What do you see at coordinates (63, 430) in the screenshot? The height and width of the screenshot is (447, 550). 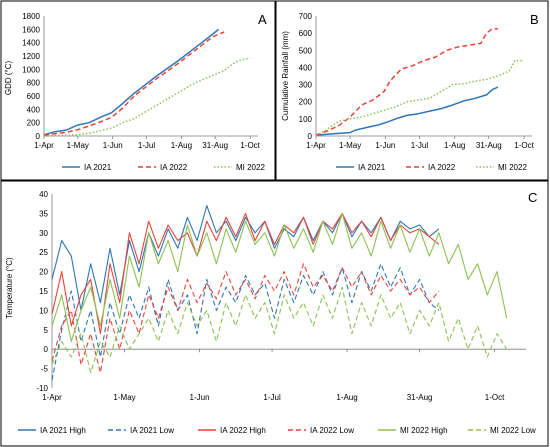 I see `legend-label: IA 2021 High` at bounding box center [63, 430].